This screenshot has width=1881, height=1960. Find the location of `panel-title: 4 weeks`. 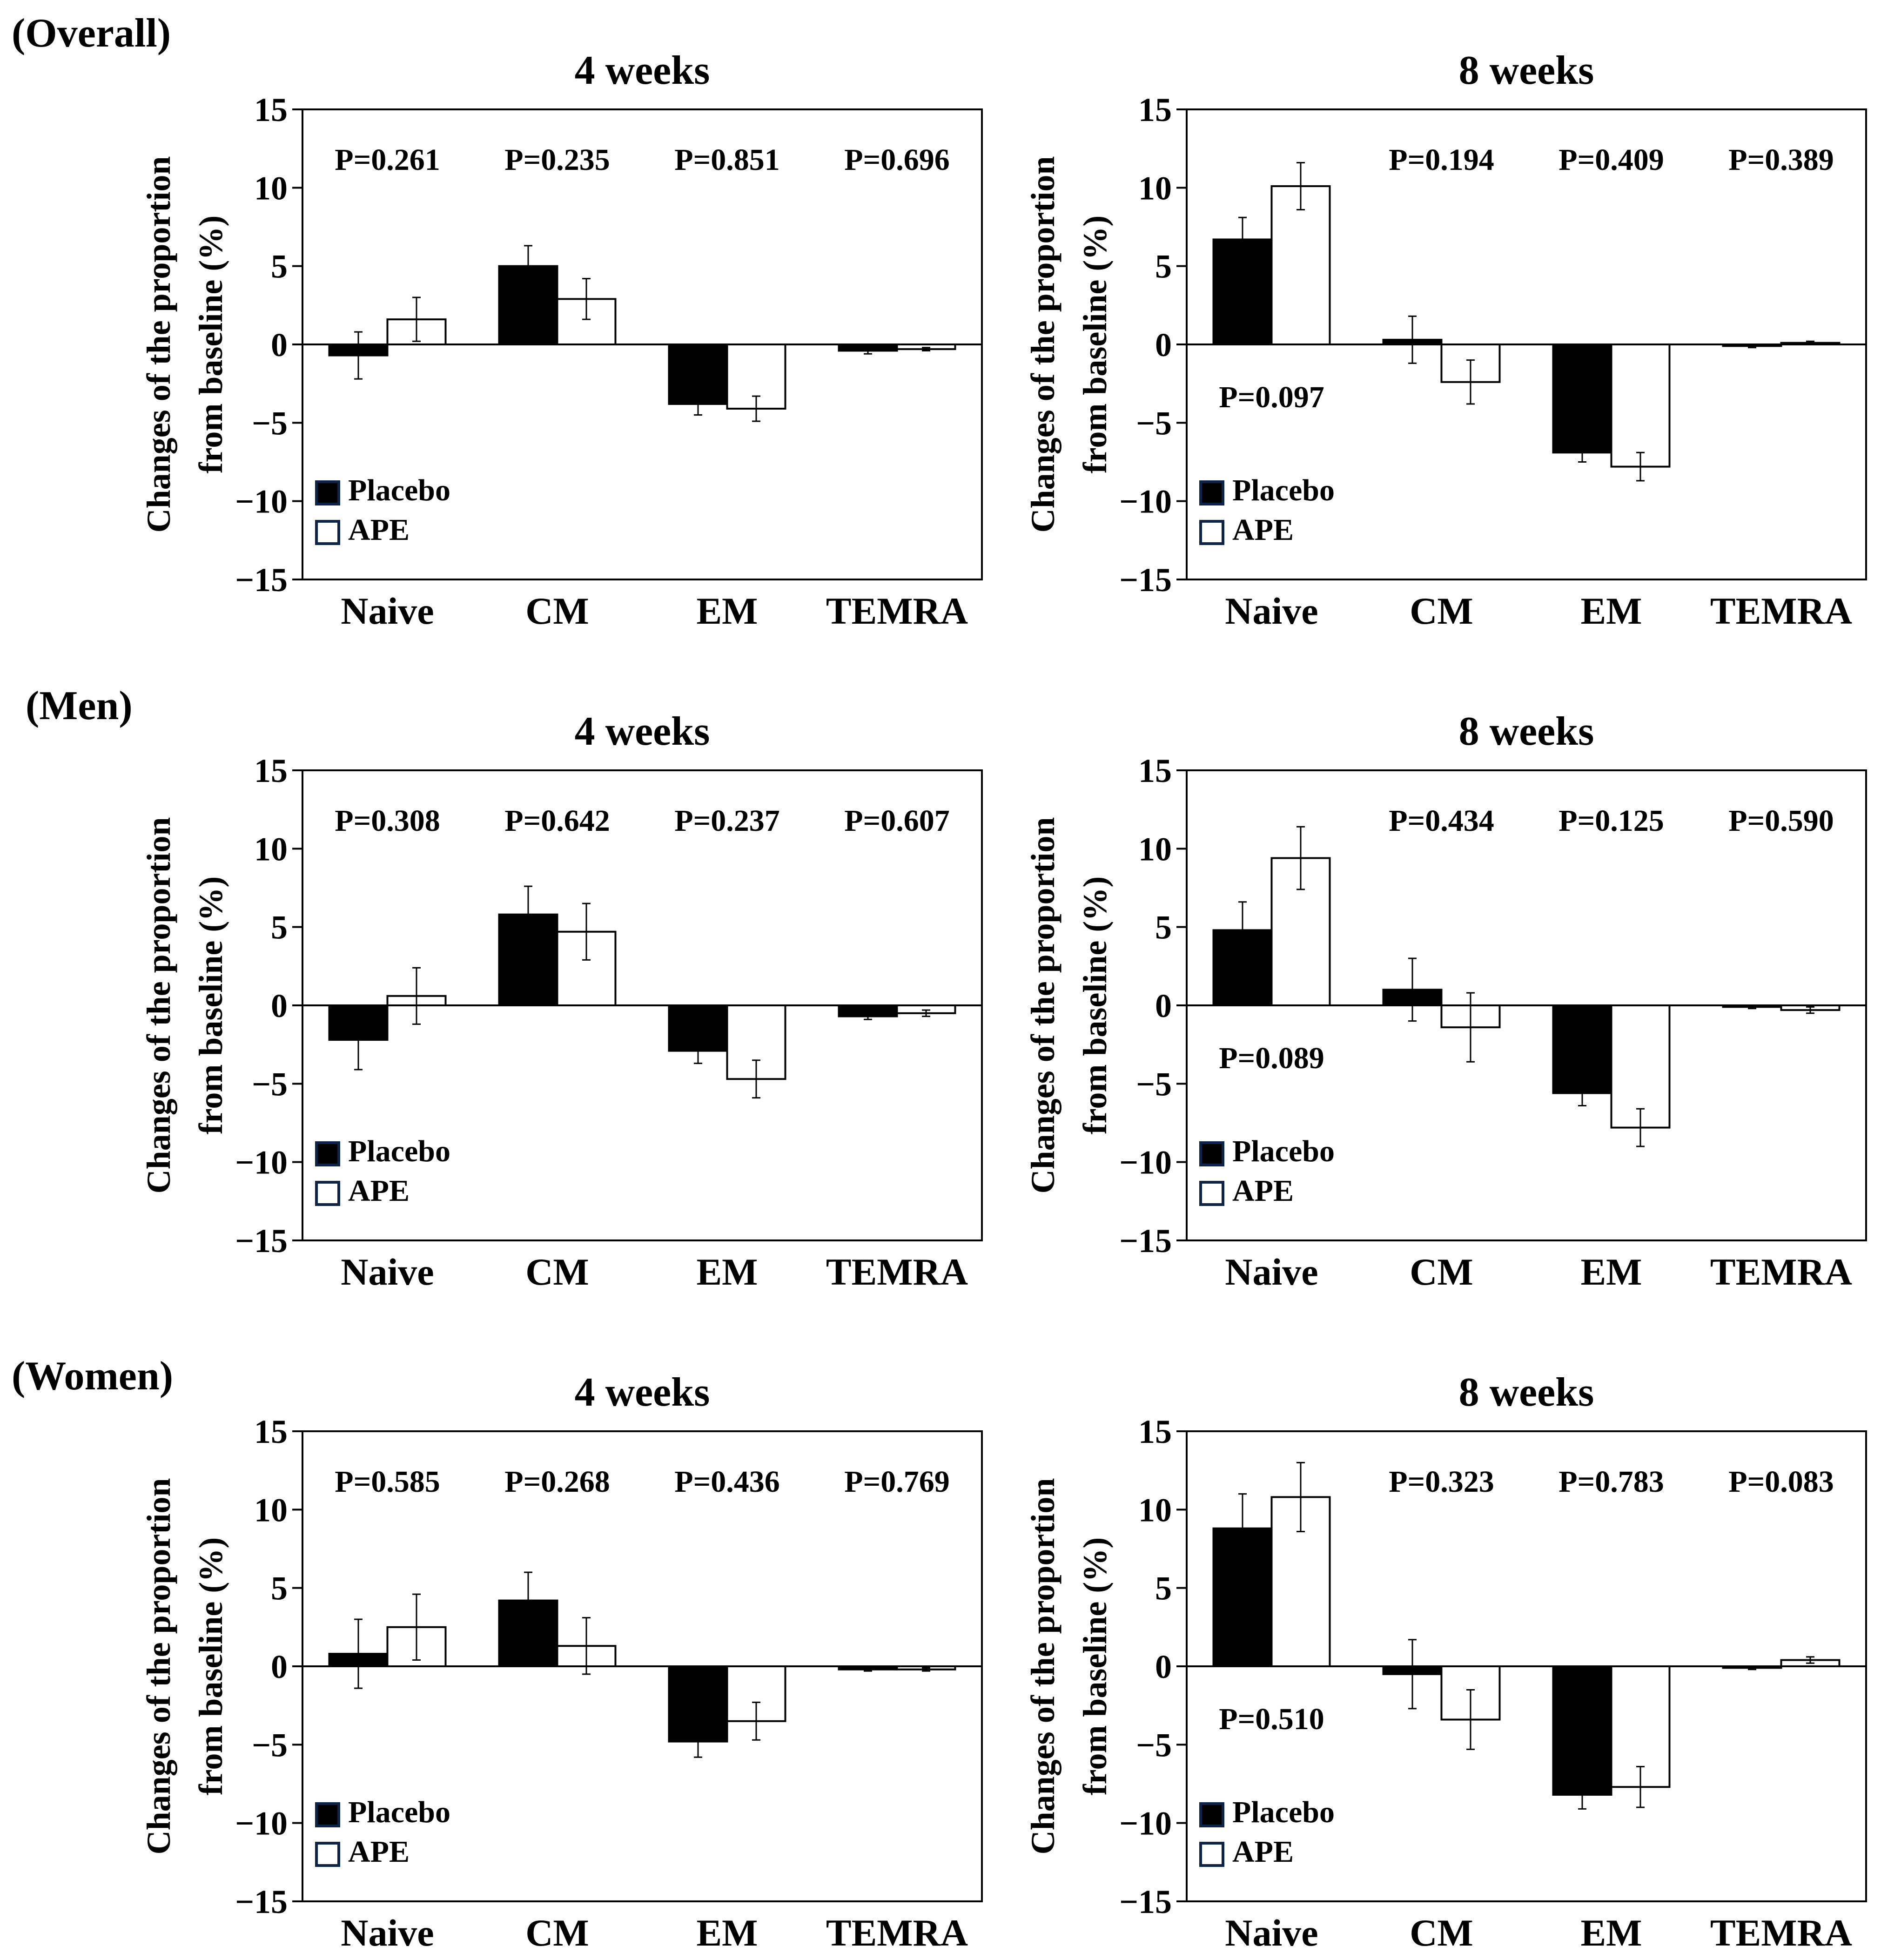

panel-title: 4 weeks is located at coordinates (642, 1392).